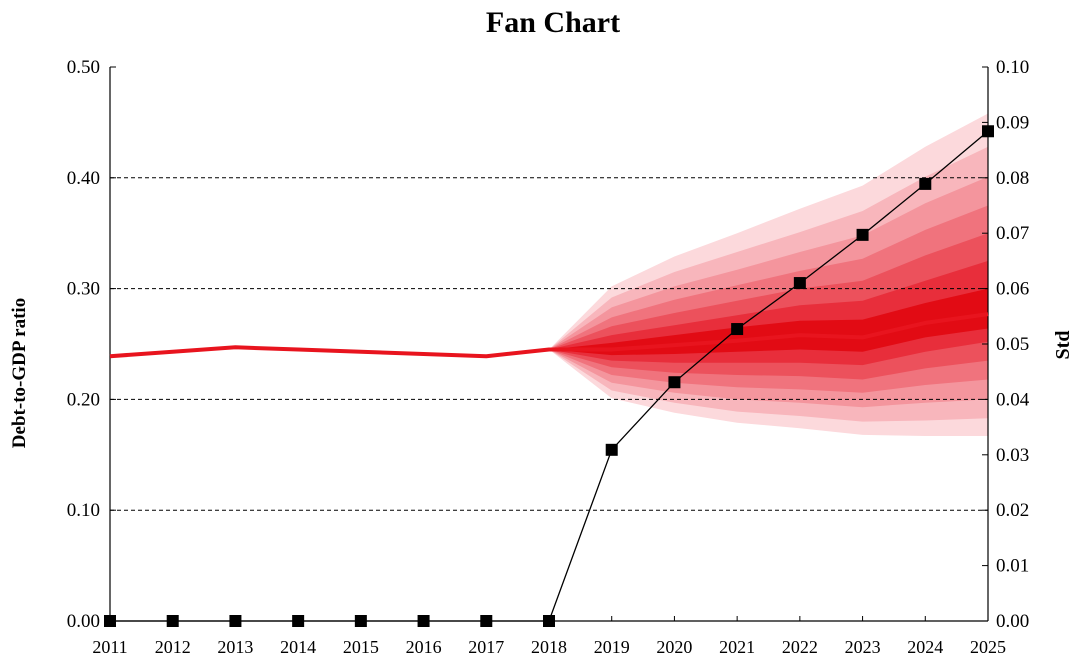  Describe the element at coordinates (1012, 344) in the screenshot. I see `y-right-tick-label: 0.05` at that location.